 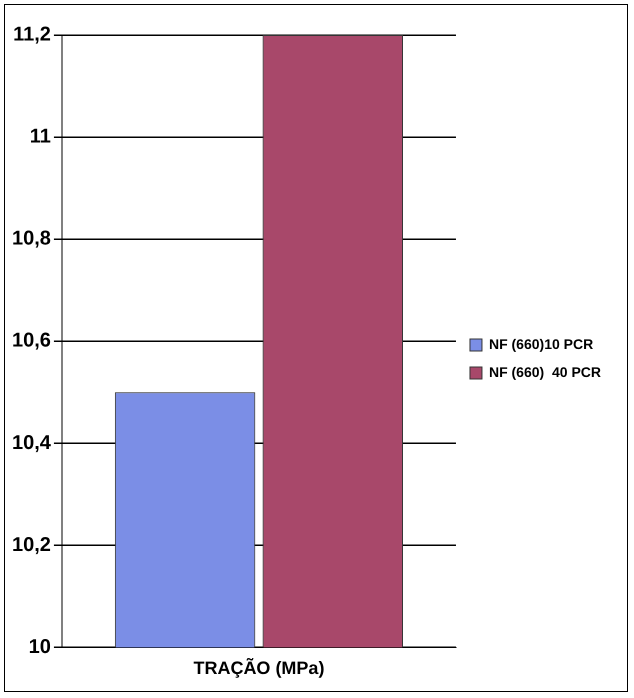 What do you see at coordinates (40, 137) in the screenshot?
I see `y-tick-label: 11` at bounding box center [40, 137].